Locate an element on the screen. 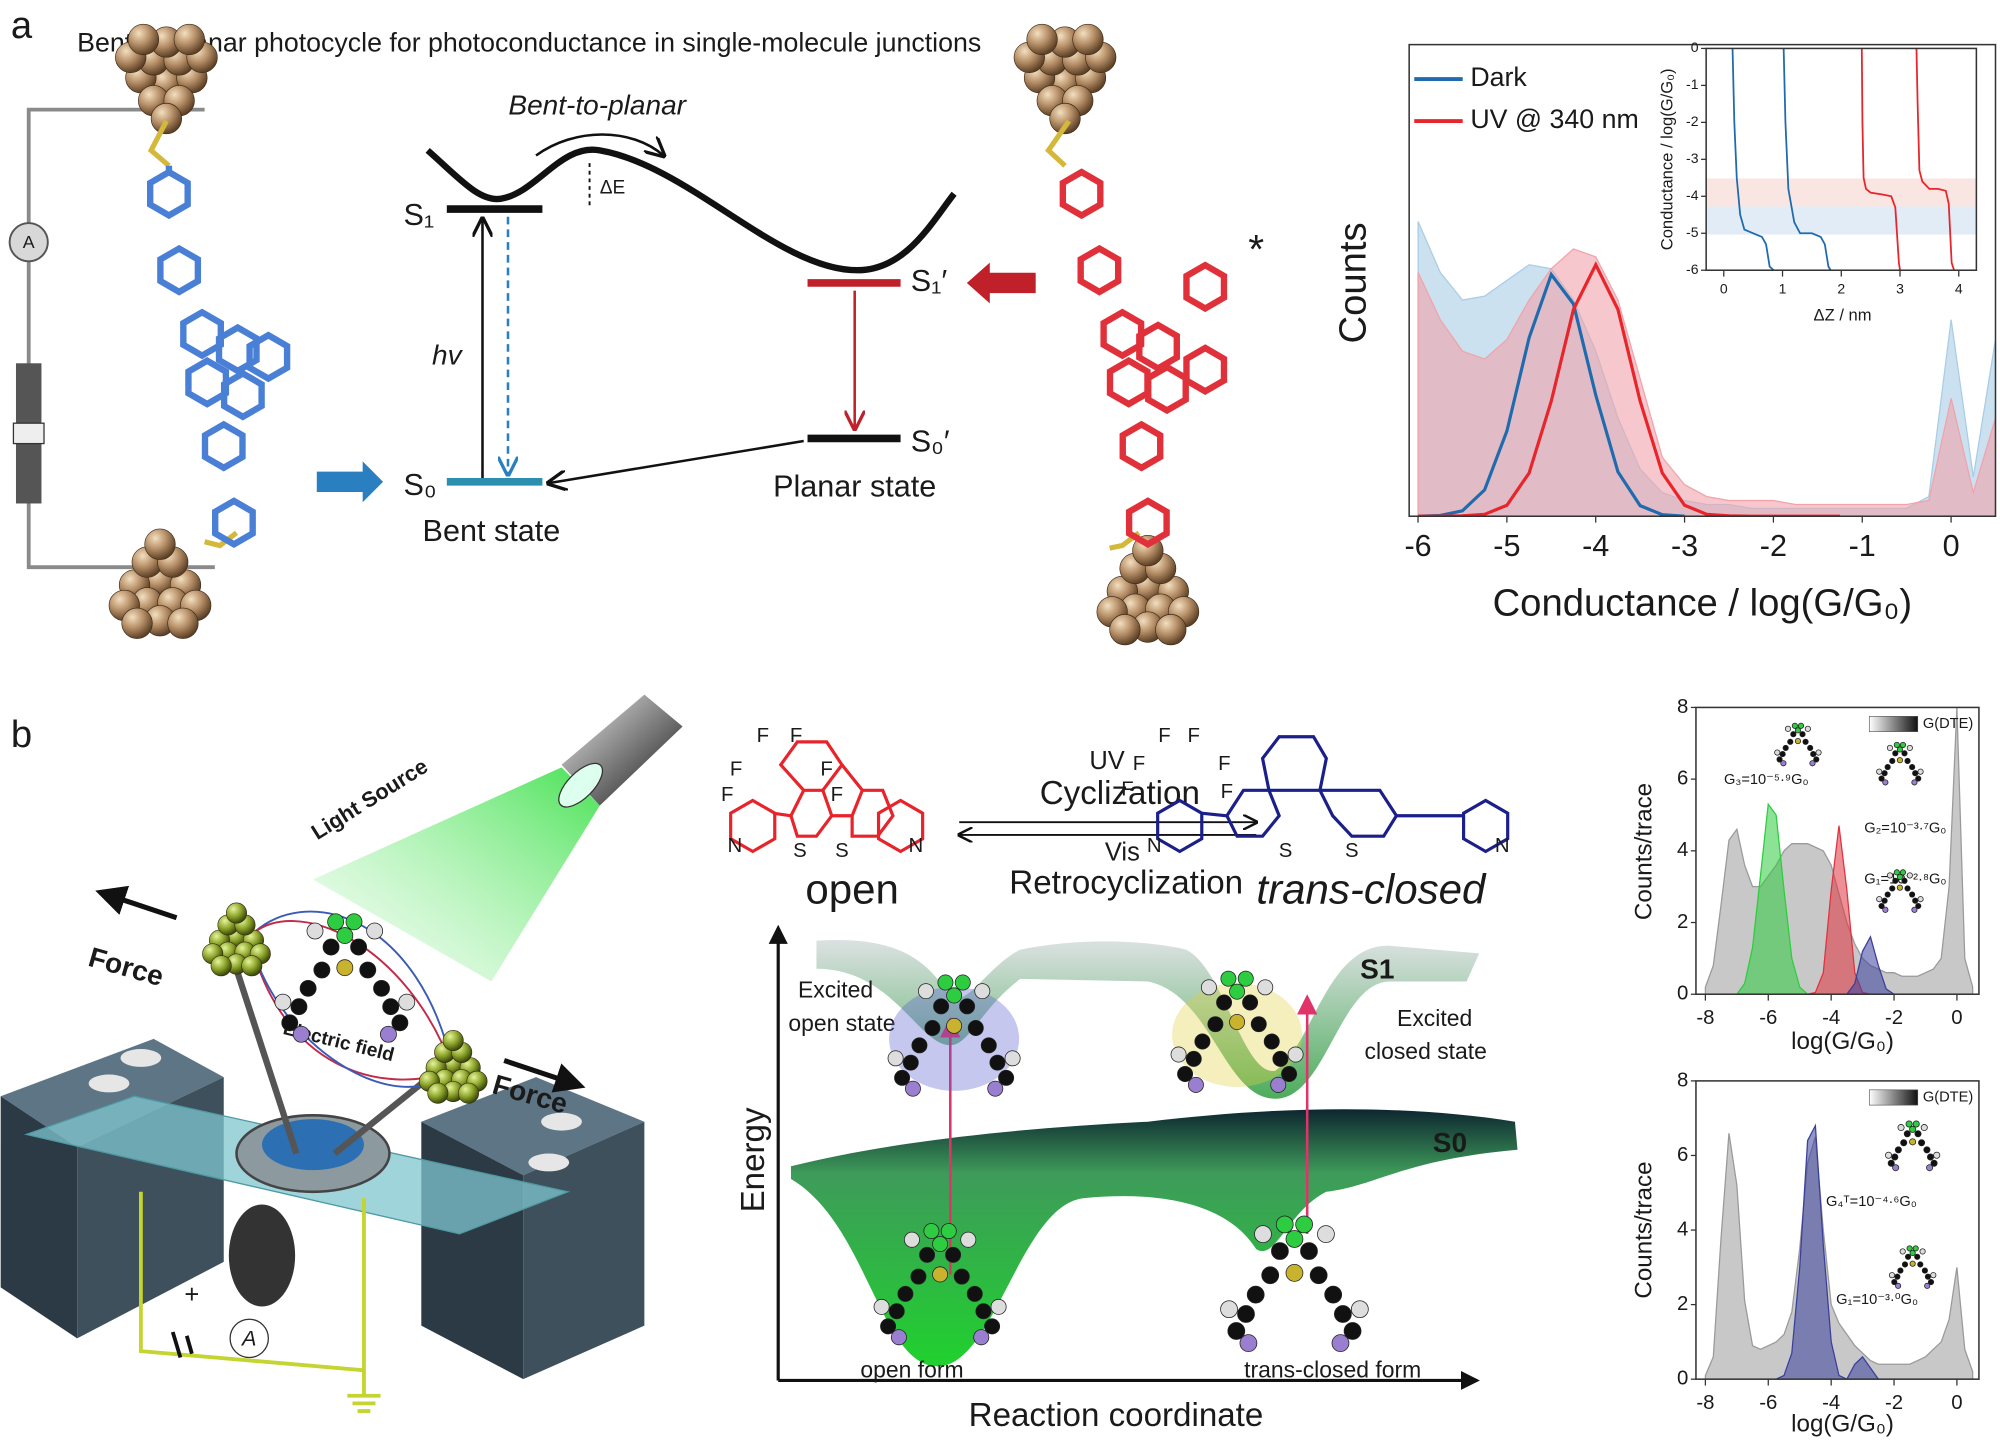 The width and height of the screenshot is (2000, 1448). y-tick-label: 4 is located at coordinates (1682, 1229).